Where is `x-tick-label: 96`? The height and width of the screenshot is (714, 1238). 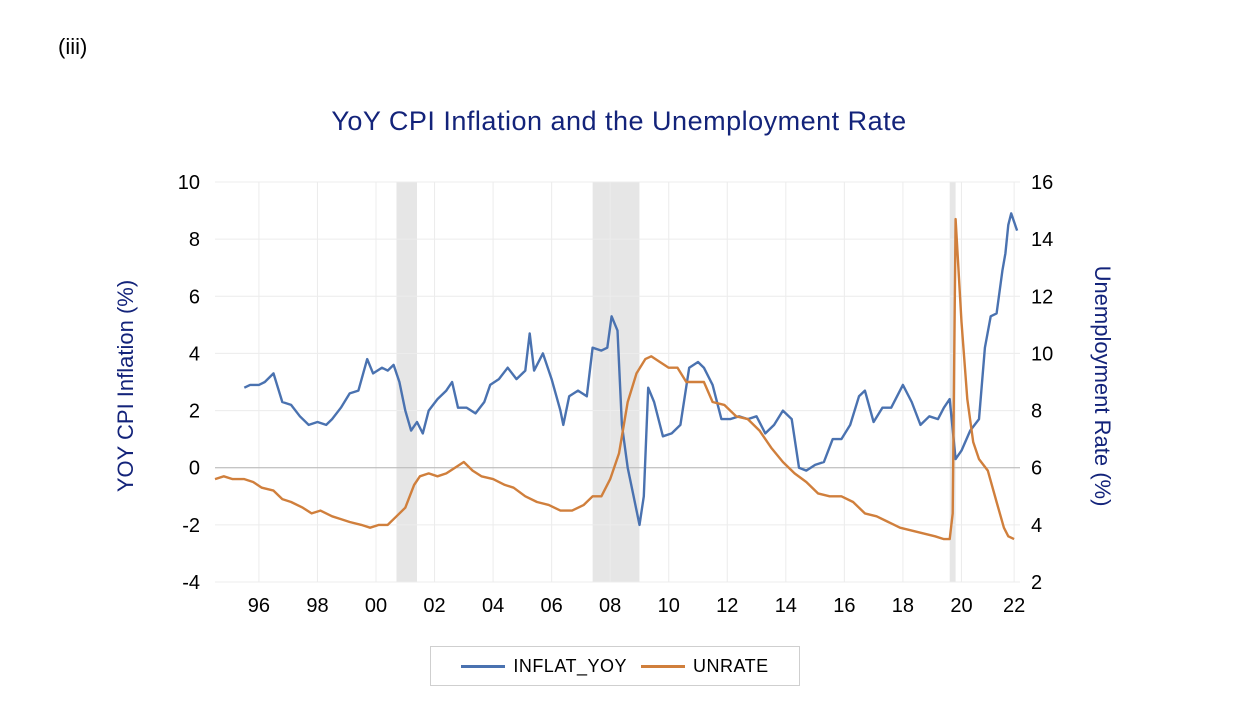 x-tick-label: 96 is located at coordinates (259, 606).